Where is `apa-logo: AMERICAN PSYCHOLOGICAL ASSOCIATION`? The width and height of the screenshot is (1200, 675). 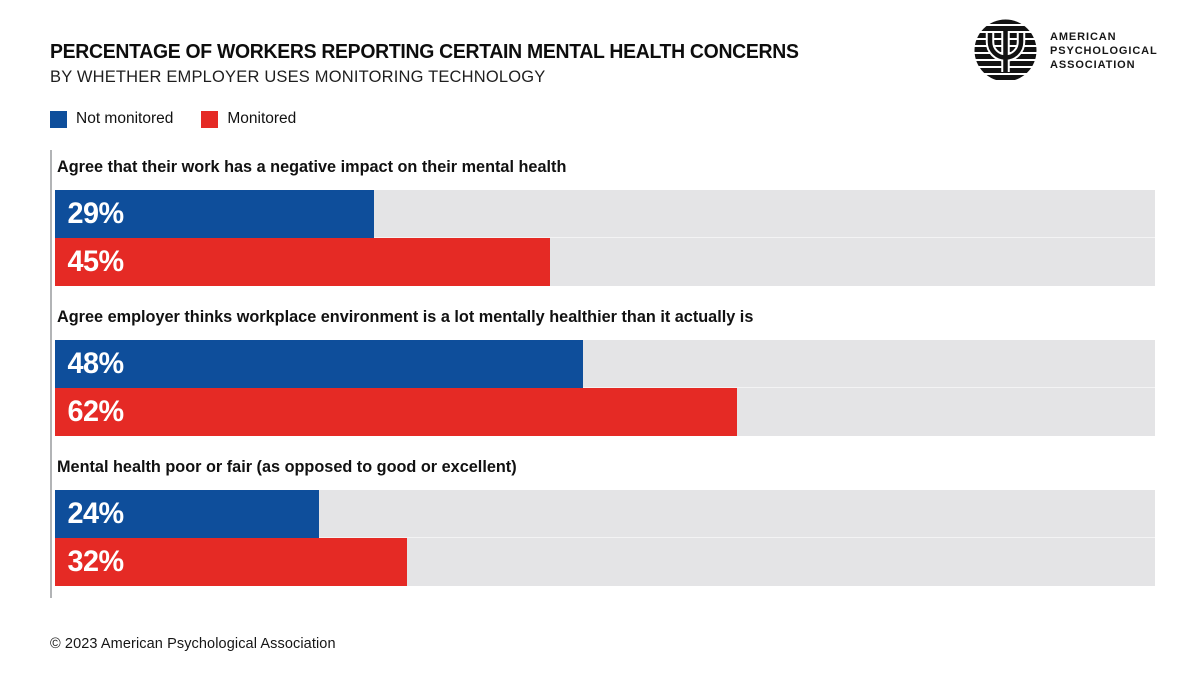
apa-logo: AMERICAN PSYCHOLOGICAL ASSOCIATION is located at coordinates (1066, 50).